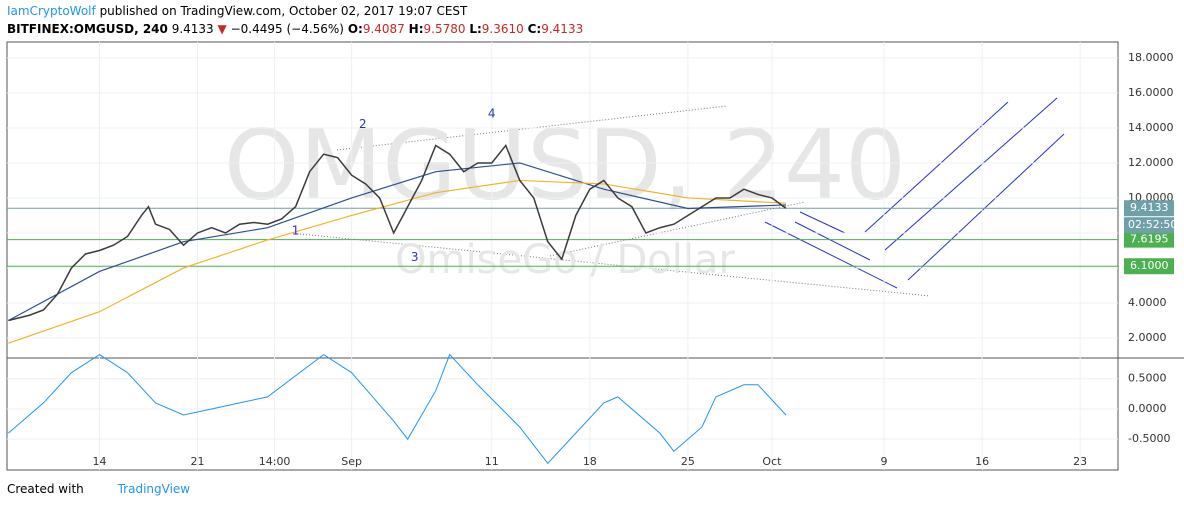  I want to click on macd-tick-label: 0.0000, so click(1147, 408).